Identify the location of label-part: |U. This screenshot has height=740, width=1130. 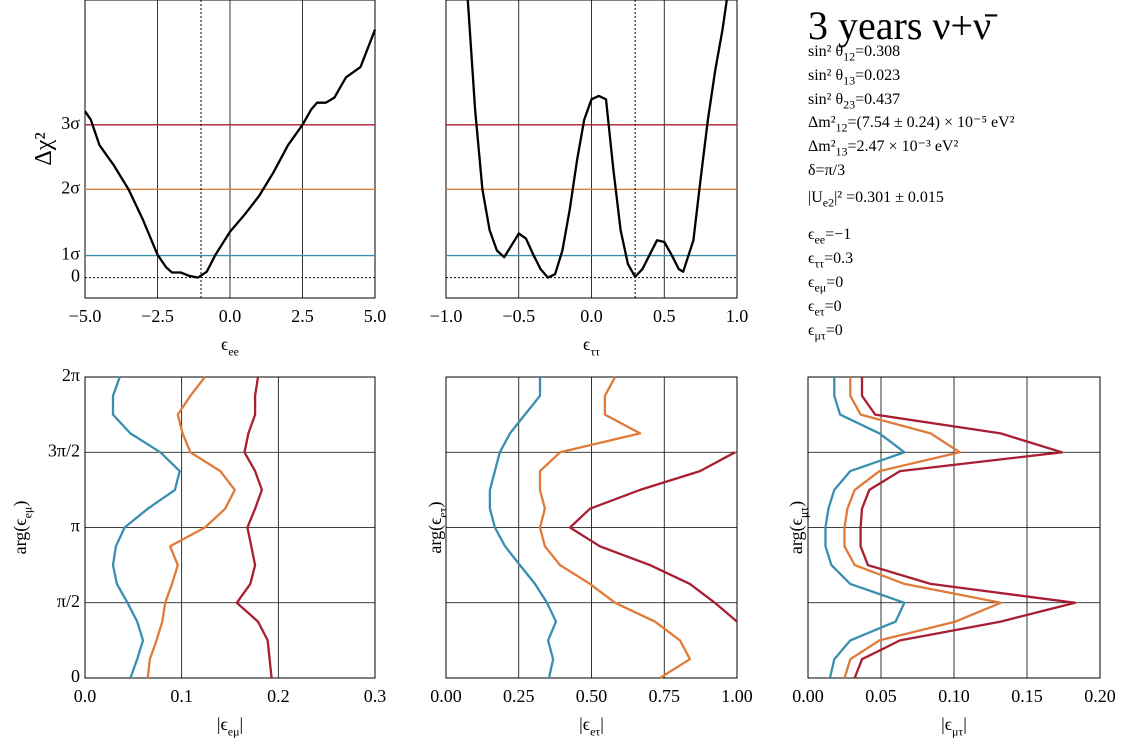
(815, 197).